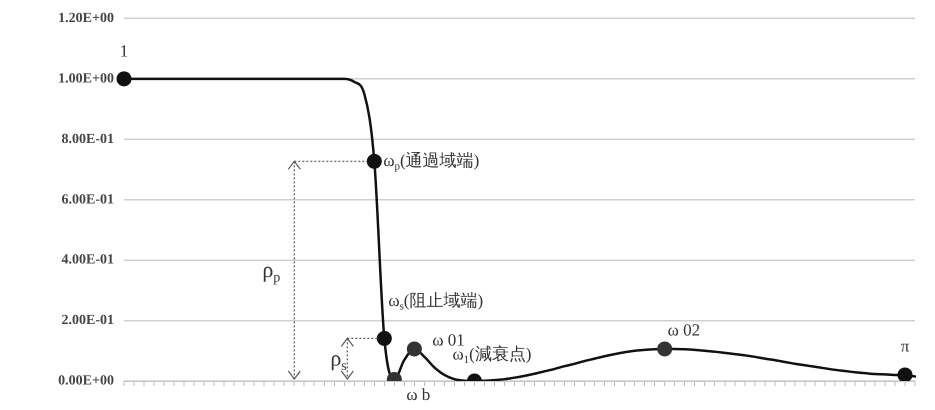 The image size is (935, 410). What do you see at coordinates (88, 320) in the screenshot?
I see `y-tick-label: 2.00E-01` at bounding box center [88, 320].